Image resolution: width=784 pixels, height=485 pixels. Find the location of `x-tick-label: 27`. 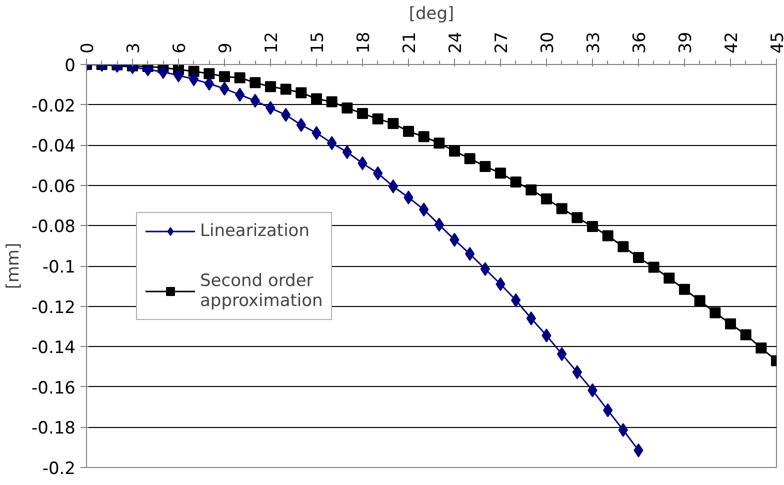

x-tick-label: 27 is located at coordinates (502, 43).